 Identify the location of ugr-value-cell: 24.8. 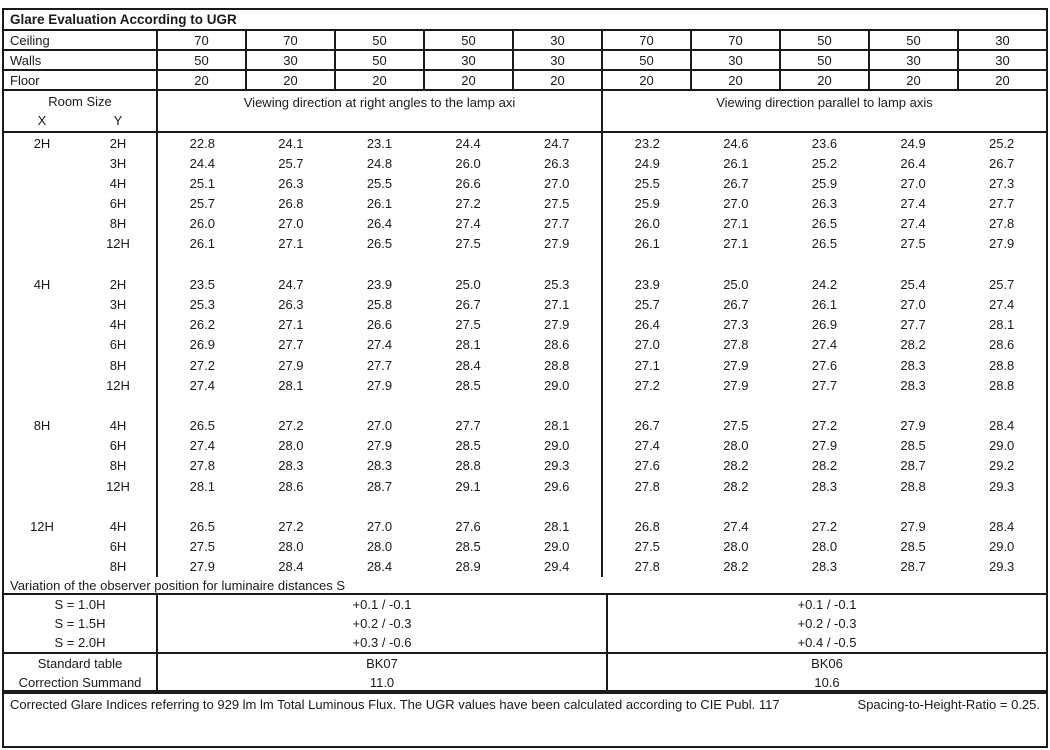
(379, 163).